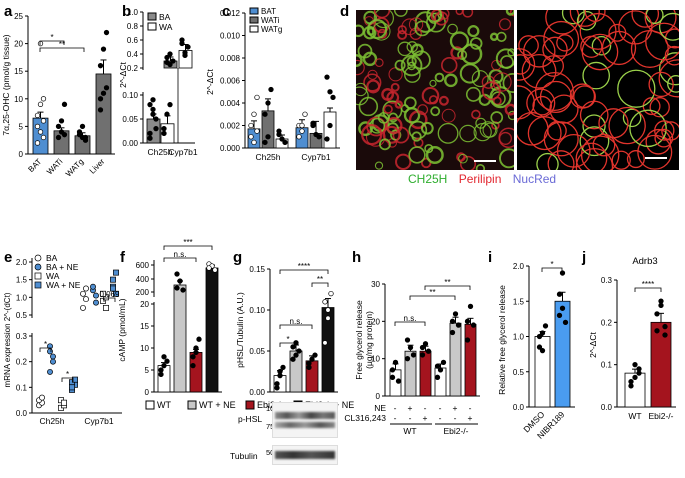  Describe the element at coordinates (22, 362) in the screenshot. I see `e-ytick-label: 0.2` at that location.